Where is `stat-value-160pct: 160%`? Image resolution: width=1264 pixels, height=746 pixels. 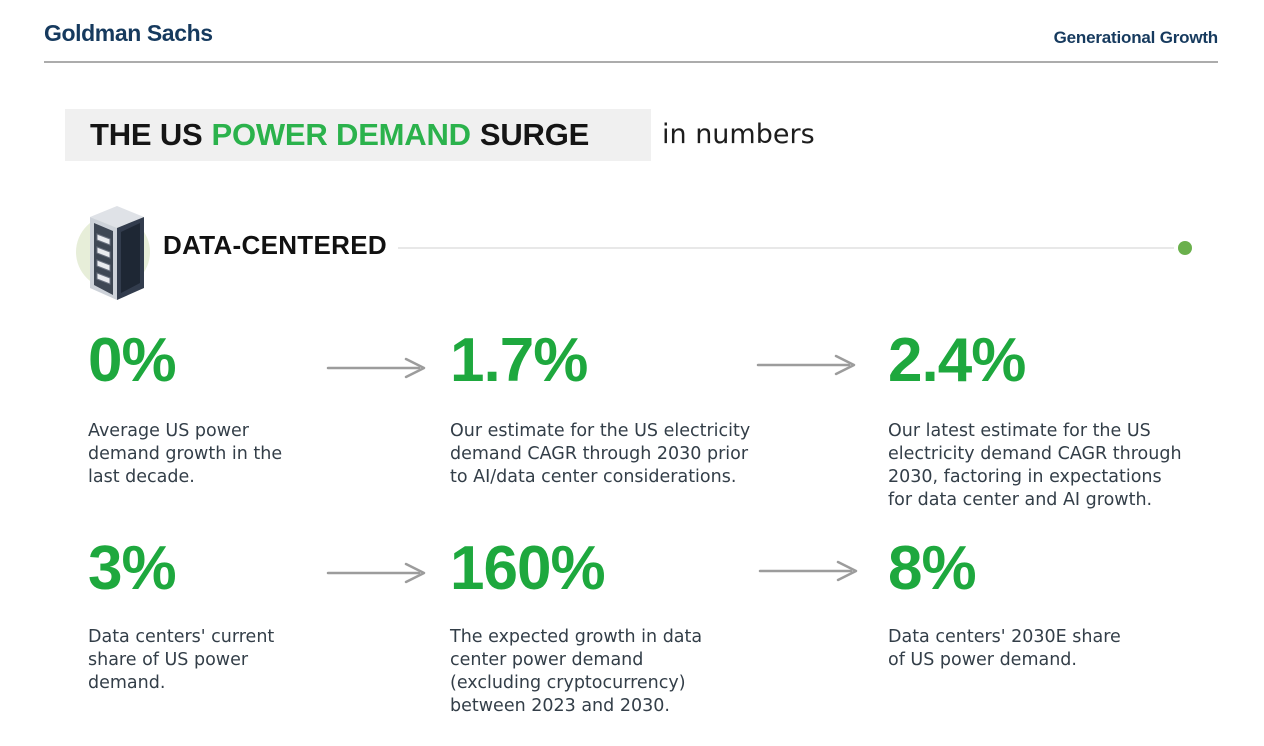 stat-value-160pct: 160% is located at coordinates (528, 568).